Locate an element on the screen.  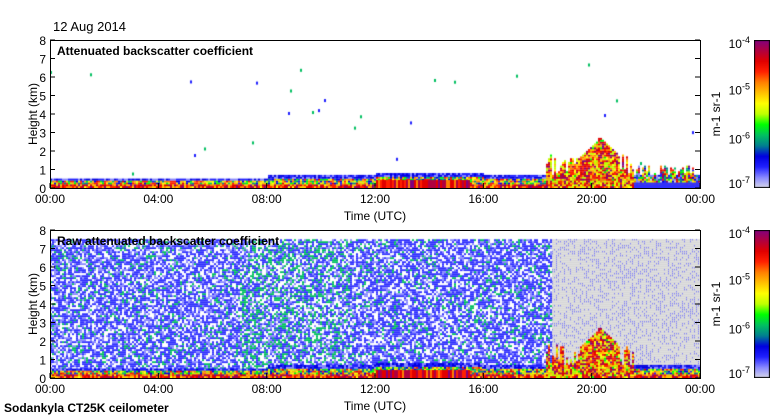
instrument-label: Sodankyla CT25K ceilometer is located at coordinates (86, 408).